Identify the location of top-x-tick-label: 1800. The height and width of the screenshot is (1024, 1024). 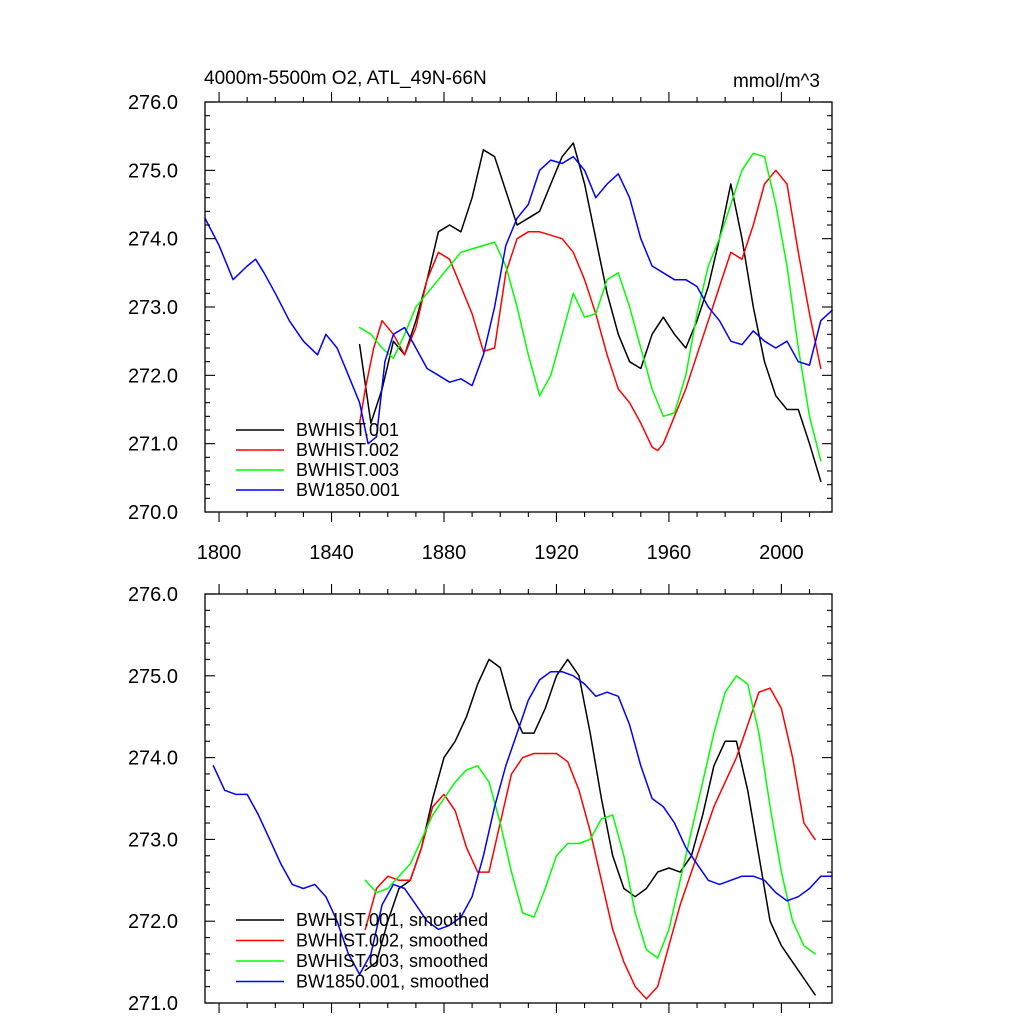
(219, 553).